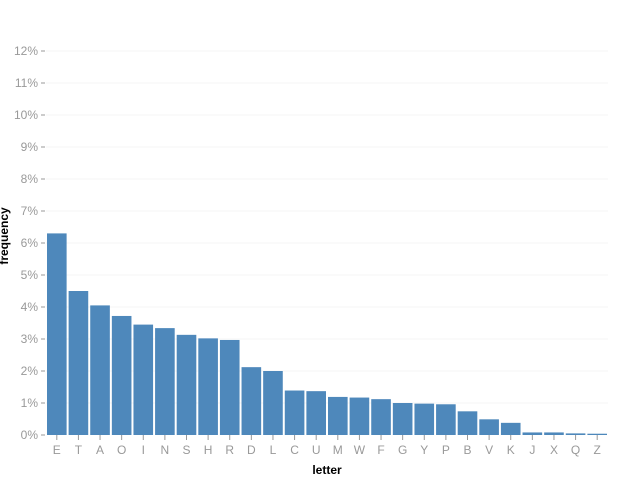  I want to click on x-tick-label: O, so click(121, 450).